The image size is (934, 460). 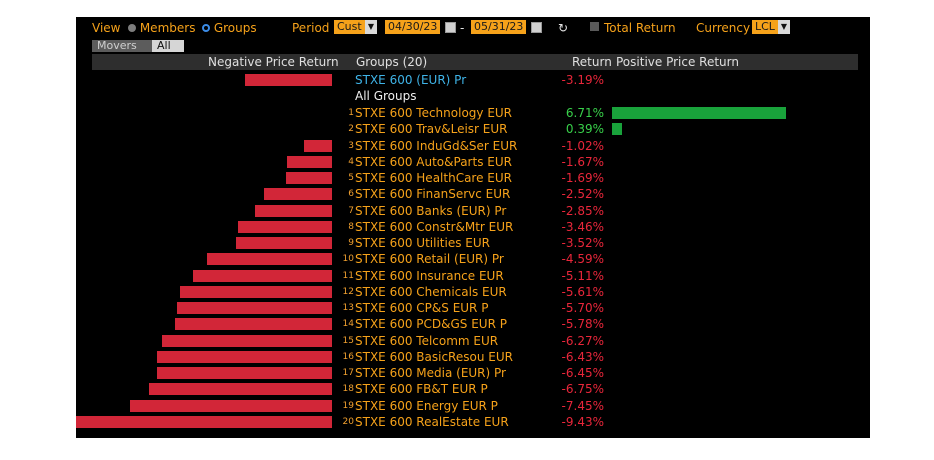 What do you see at coordinates (371, 27) in the screenshot?
I see `period-dropdown-icon: ▼` at bounding box center [371, 27].